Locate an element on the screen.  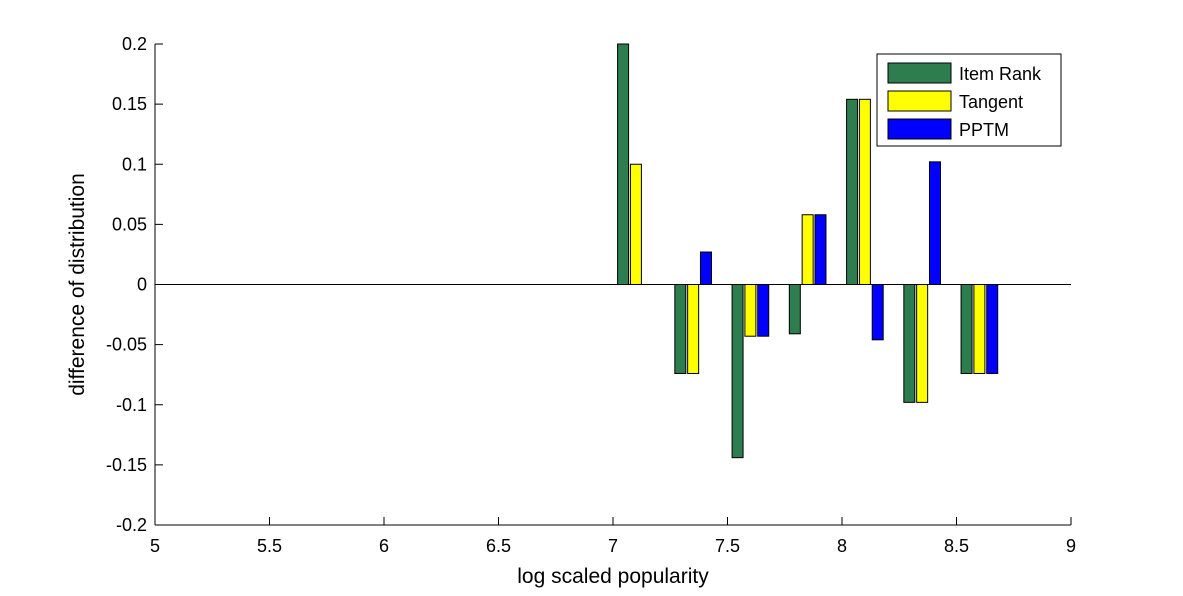
legend-label: PPTM is located at coordinates (984, 130).